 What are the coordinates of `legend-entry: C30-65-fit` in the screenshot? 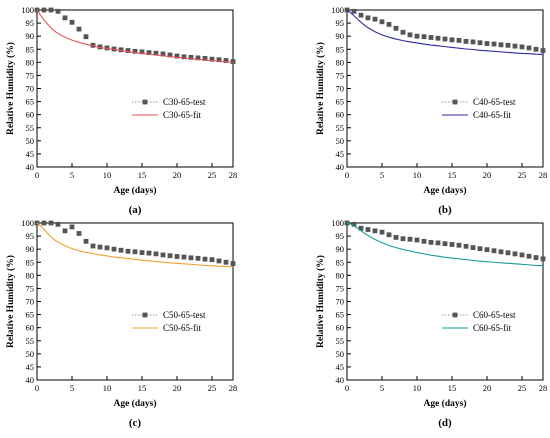 It's located at (166, 115).